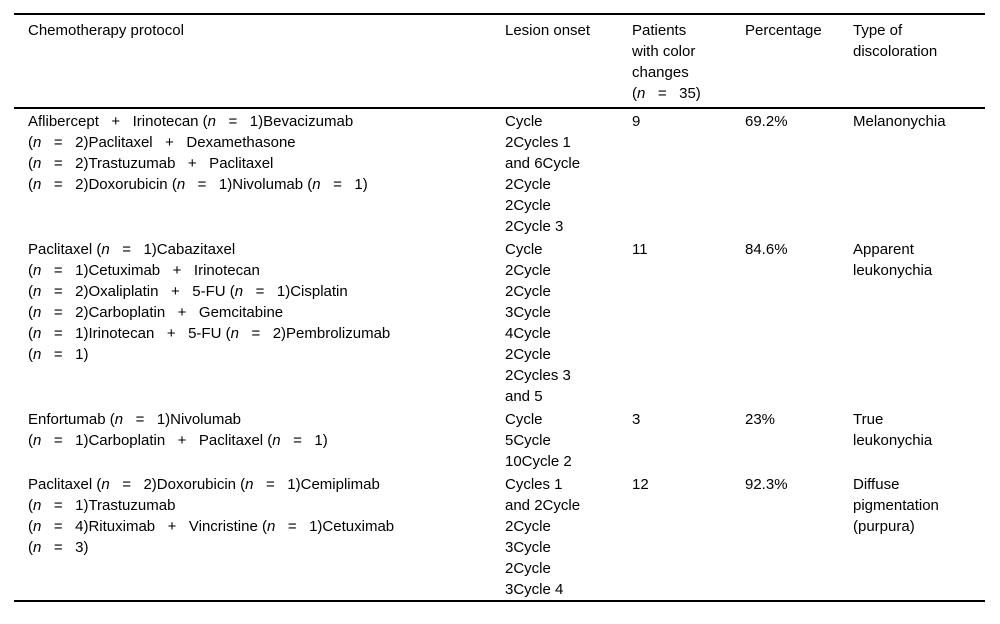 This screenshot has height=624, width=1000. Describe the element at coordinates (766, 121) in the screenshot. I see `percentage-cell: 69.2%` at that location.